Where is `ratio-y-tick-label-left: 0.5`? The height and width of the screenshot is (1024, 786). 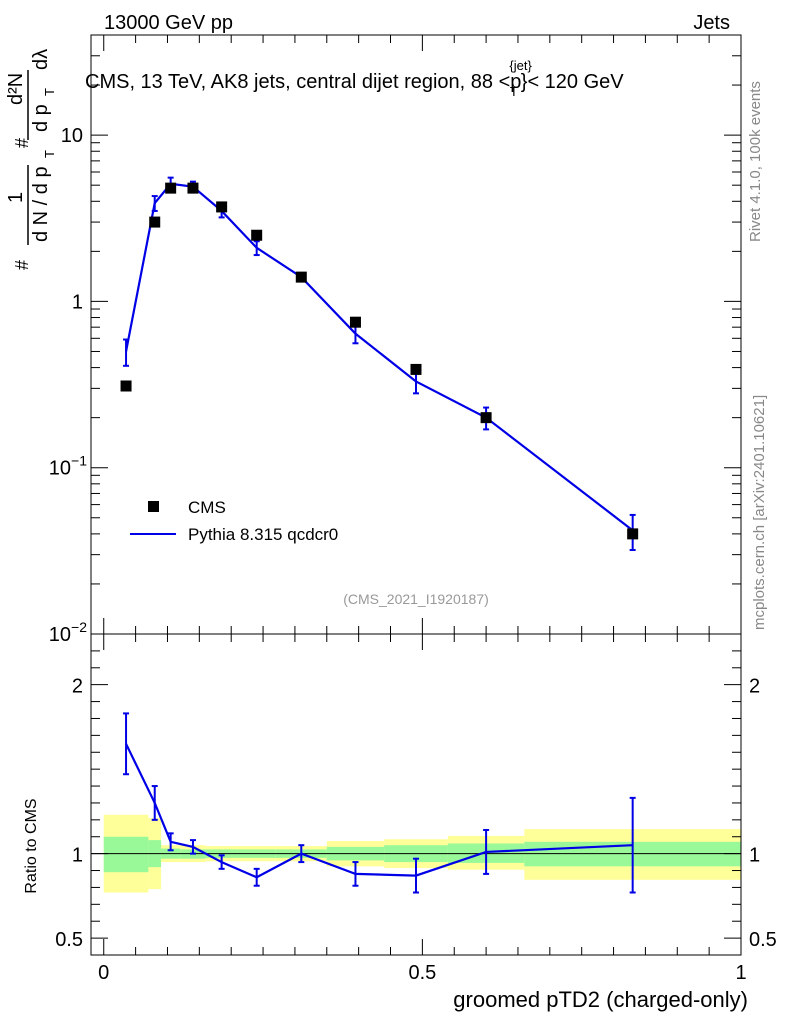 ratio-y-tick-label-left: 0.5 is located at coordinates (69, 940).